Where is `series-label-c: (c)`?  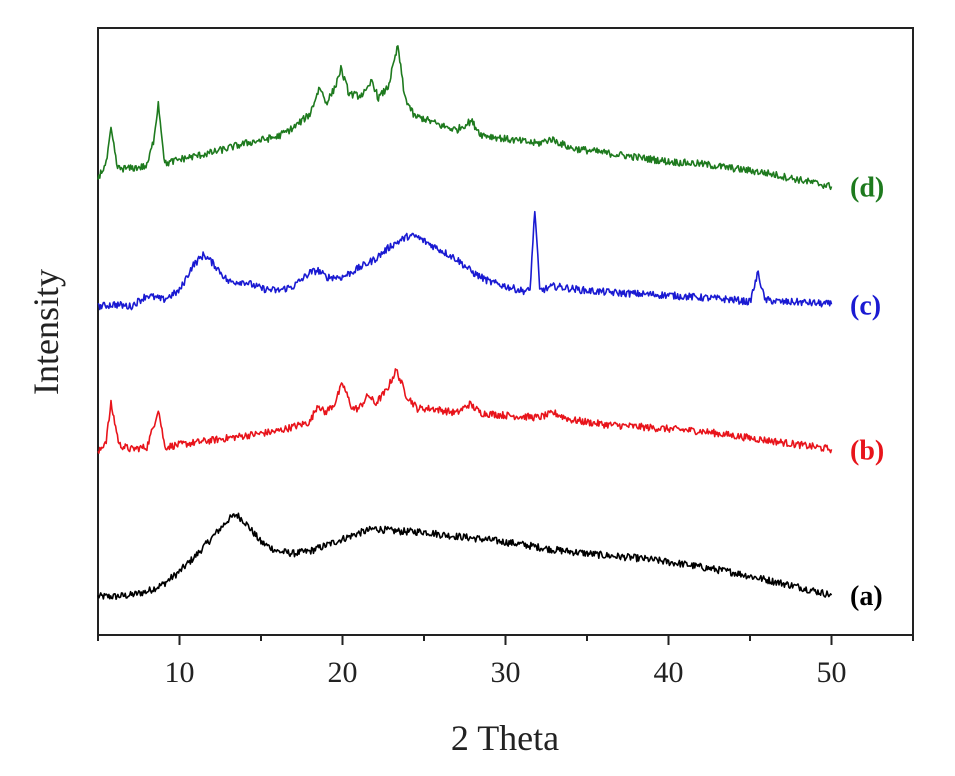 series-label-c: (c) is located at coordinates (865, 305).